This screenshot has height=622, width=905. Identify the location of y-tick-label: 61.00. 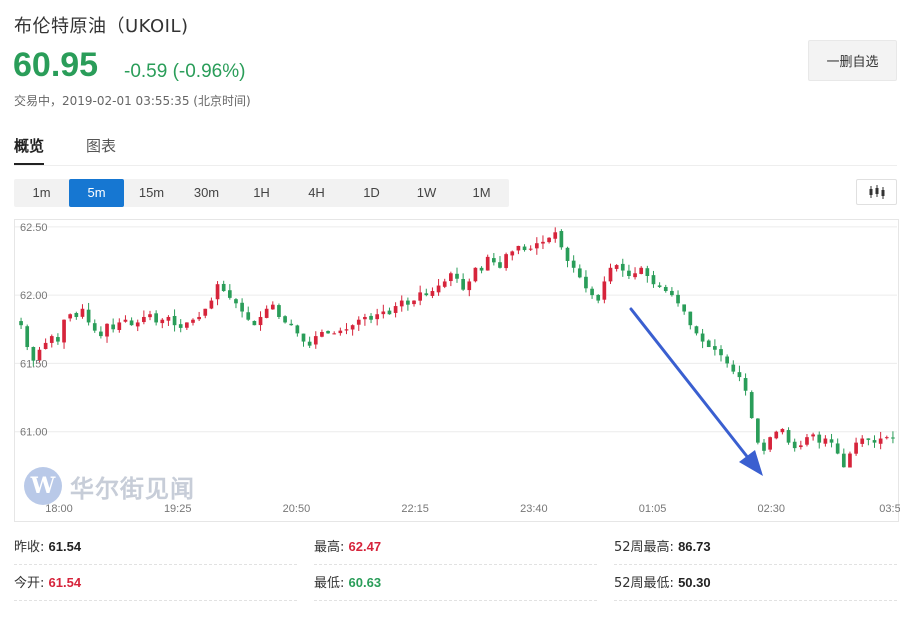
(34, 433).